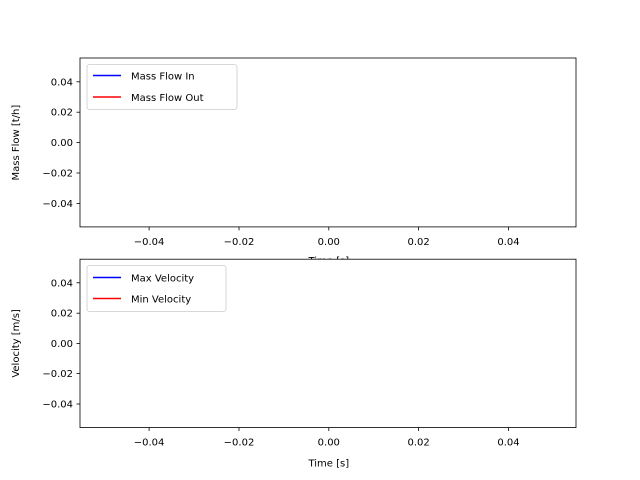  I want to click on mass-flow-legend: Mass Flow In Mass Flow Out, so click(162, 87).